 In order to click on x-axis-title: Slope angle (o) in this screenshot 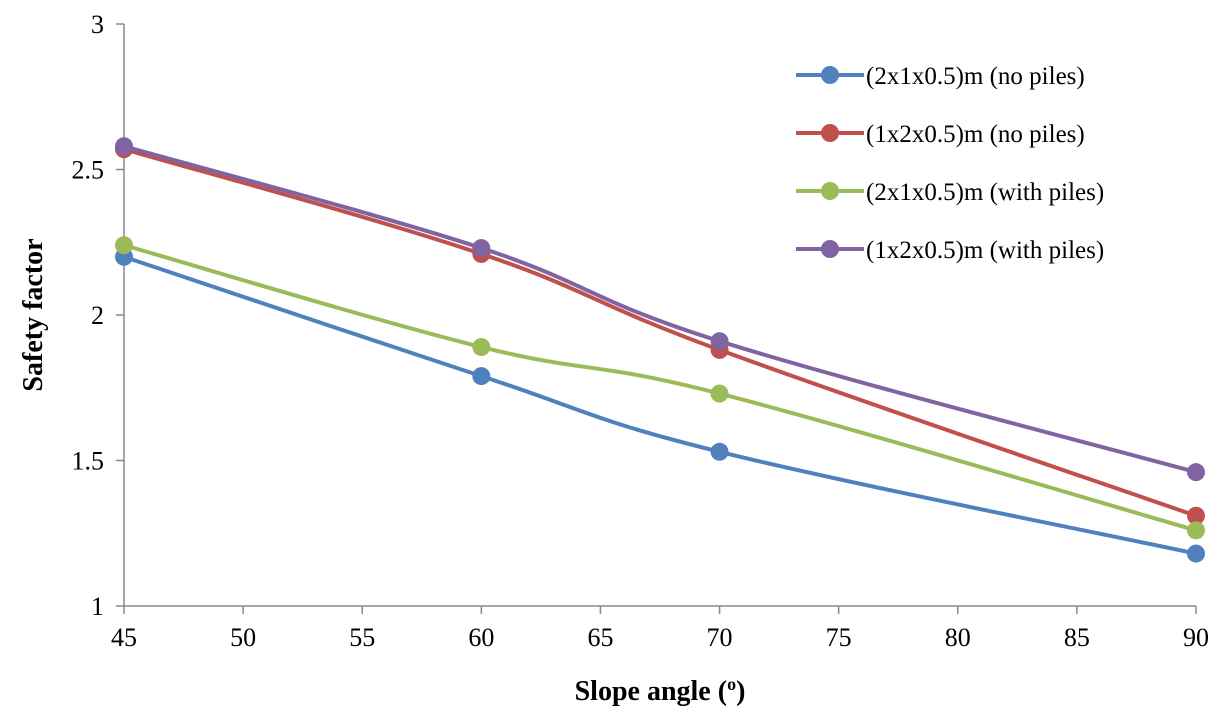, I will do `click(660, 690)`.